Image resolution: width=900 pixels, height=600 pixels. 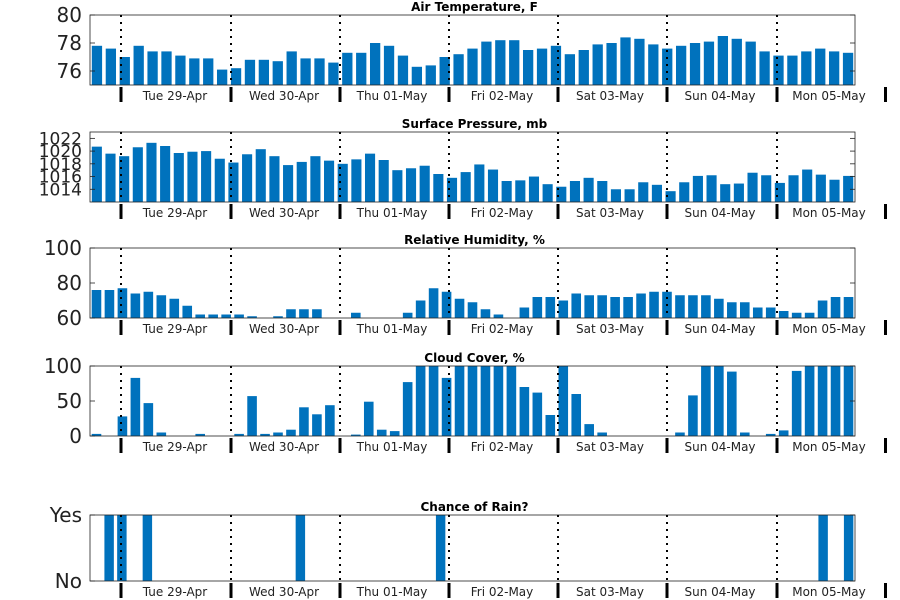 What do you see at coordinates (474, 240) in the screenshot?
I see `relative-humidity-title: Relative Humidity, %` at bounding box center [474, 240].